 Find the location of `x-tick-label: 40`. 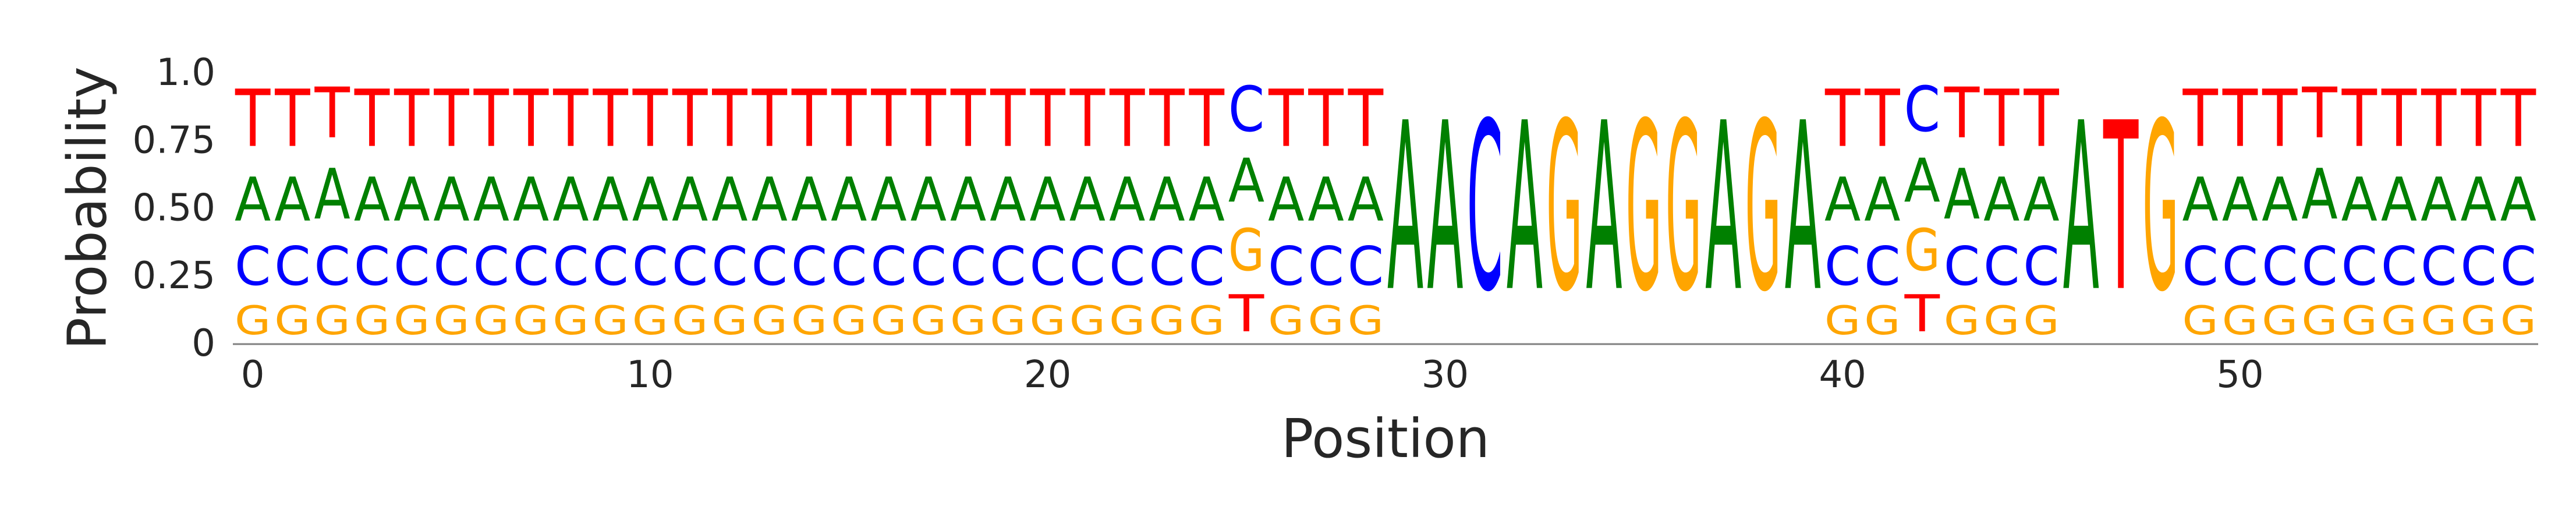

x-tick-label: 40 is located at coordinates (1842, 374).